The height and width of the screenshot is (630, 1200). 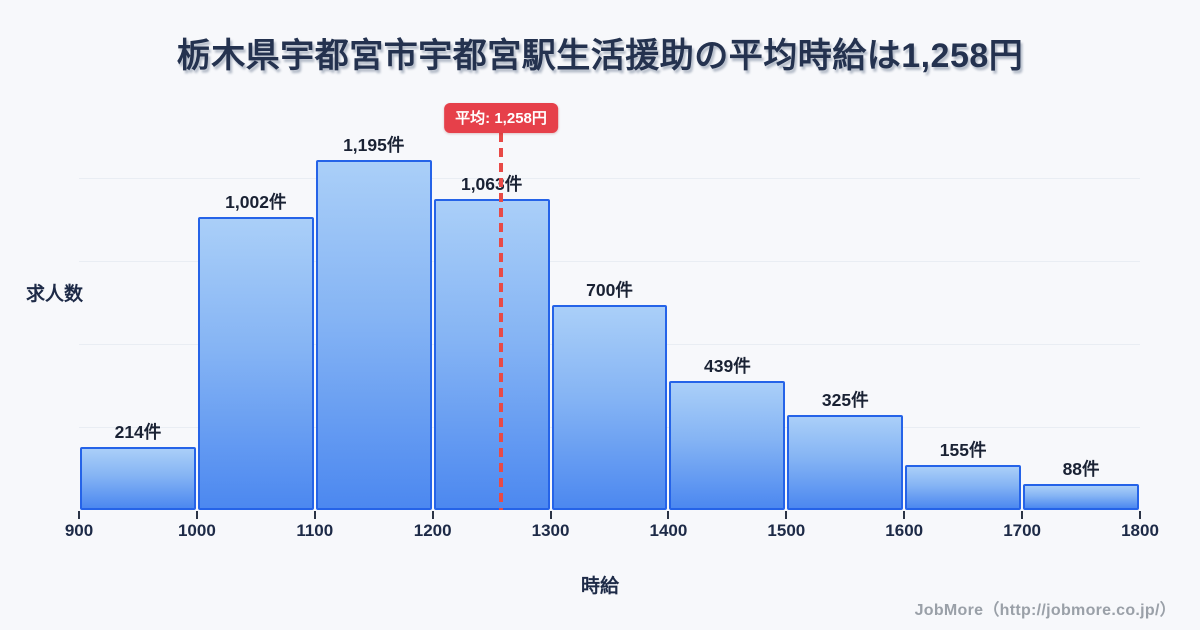 I want to click on y-axis-title: 求人数, so click(x=55, y=294).